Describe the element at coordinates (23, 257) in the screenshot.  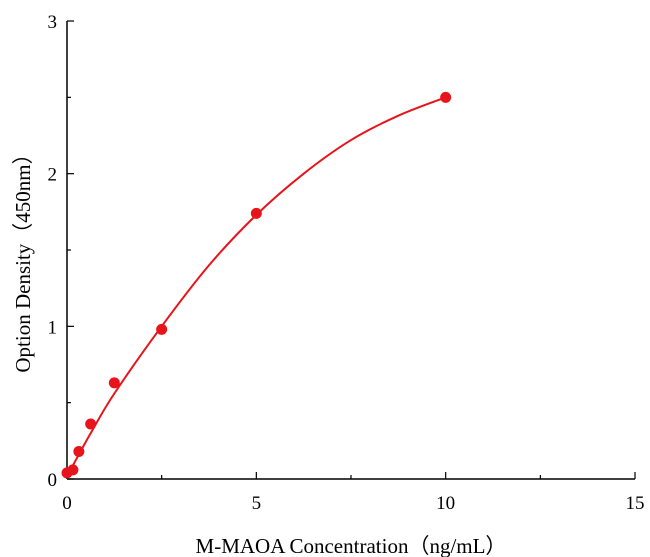
I see `y-axis-title: Option Density（450nm）` at that location.